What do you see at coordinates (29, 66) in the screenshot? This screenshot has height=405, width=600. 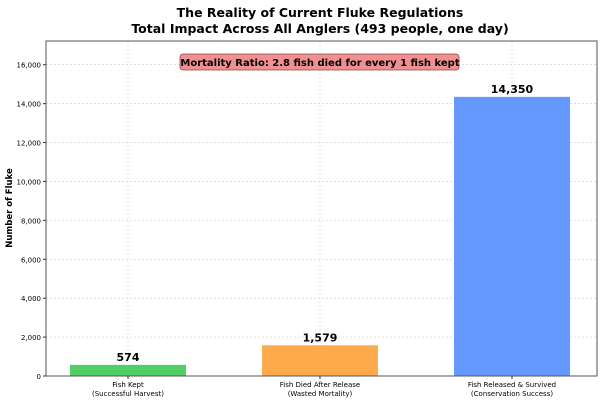 I see `y-tick-label: 16,000` at bounding box center [29, 66].